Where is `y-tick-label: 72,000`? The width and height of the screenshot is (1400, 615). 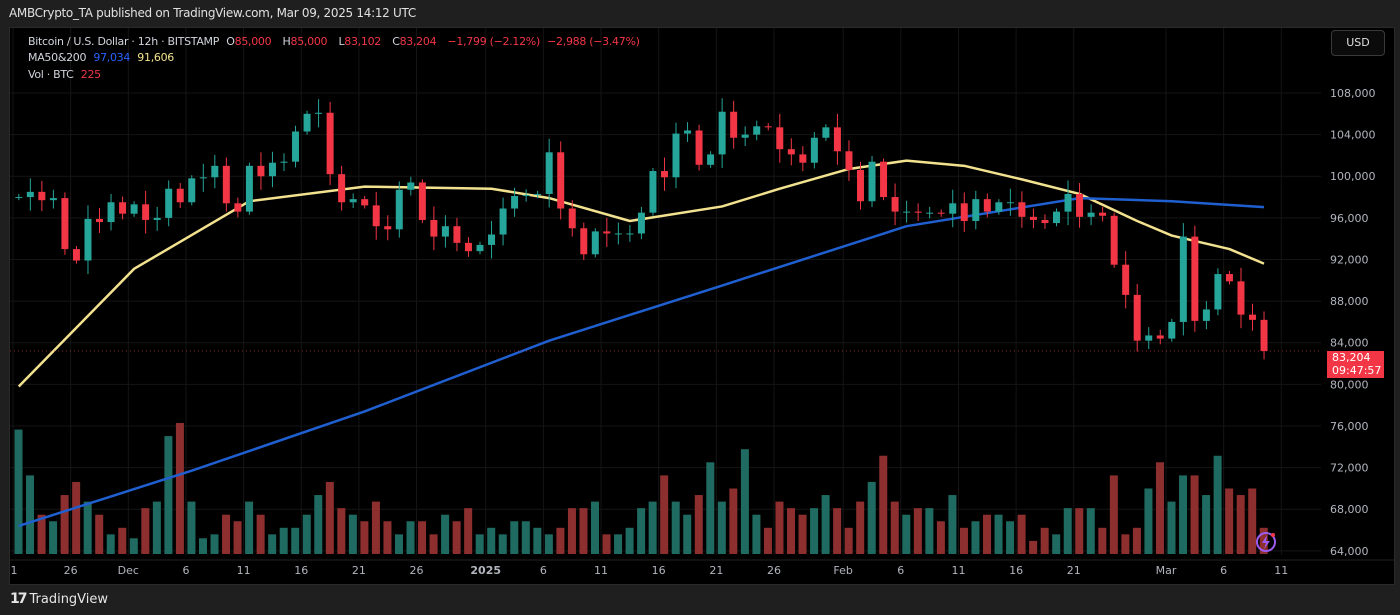 y-tick-label: 72,000 is located at coordinates (1349, 468).